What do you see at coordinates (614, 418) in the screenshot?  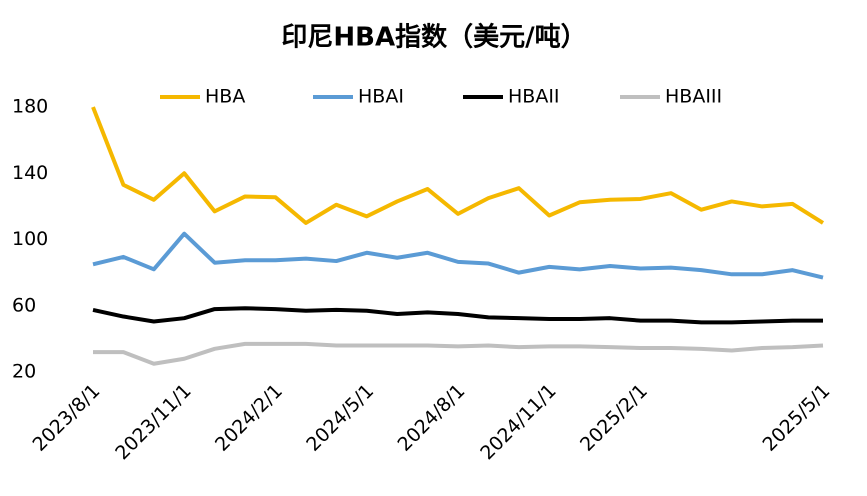 I see `x-tick-label: 2025/2/1` at bounding box center [614, 418].